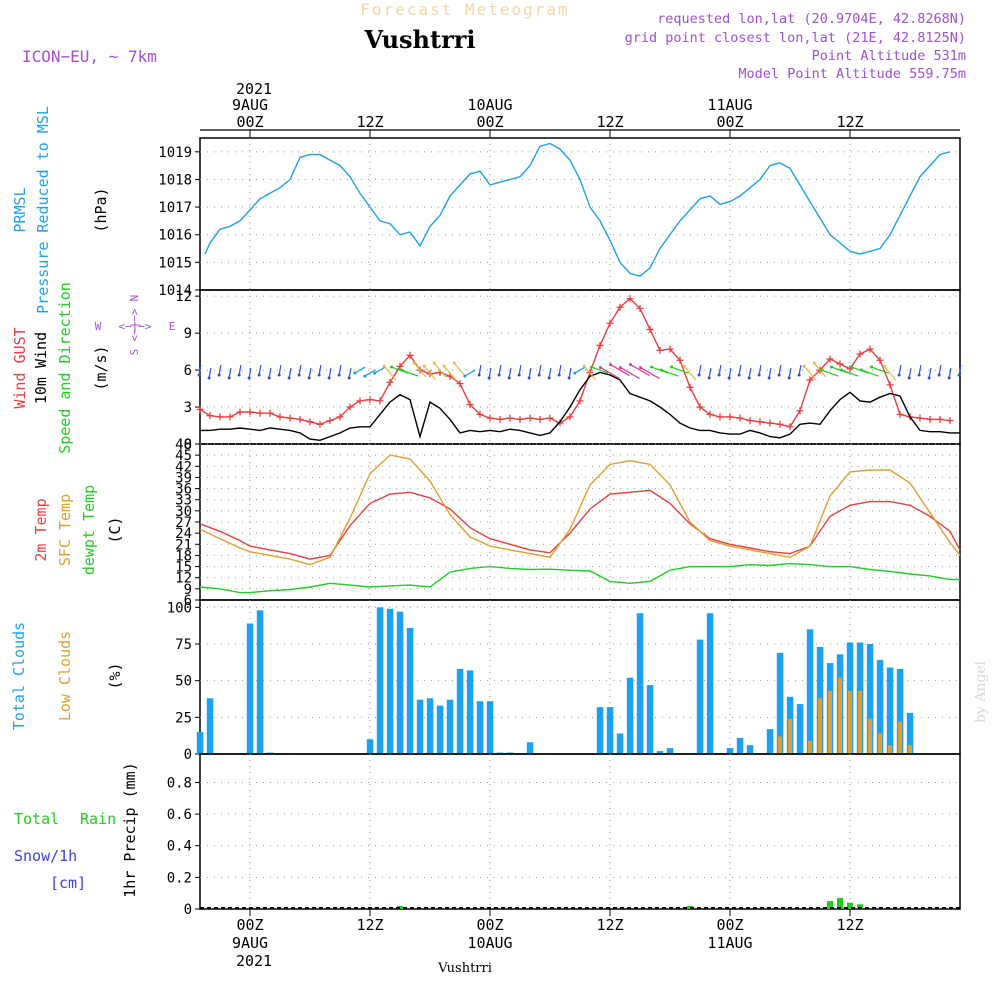  What do you see at coordinates (183, 297) in the screenshot?
I see `wind-ytick-label: 12` at bounding box center [183, 297].